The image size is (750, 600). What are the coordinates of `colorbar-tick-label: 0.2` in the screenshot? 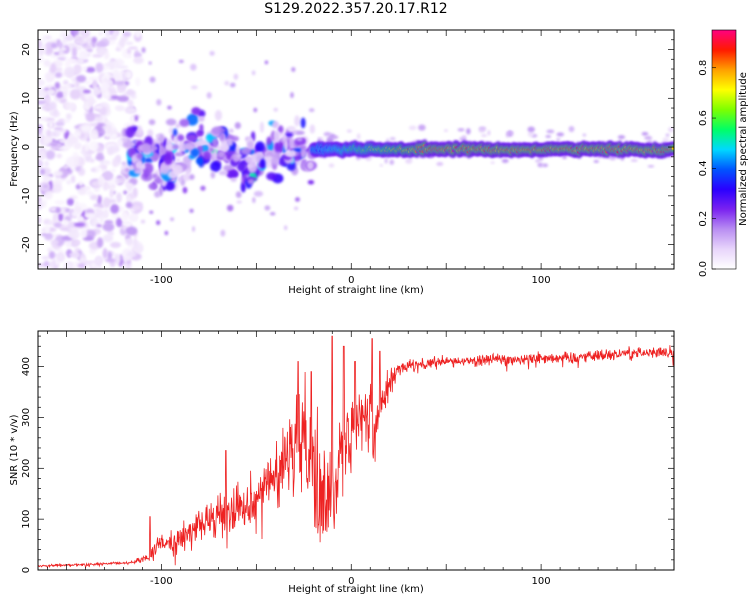 It's located at (703, 219).